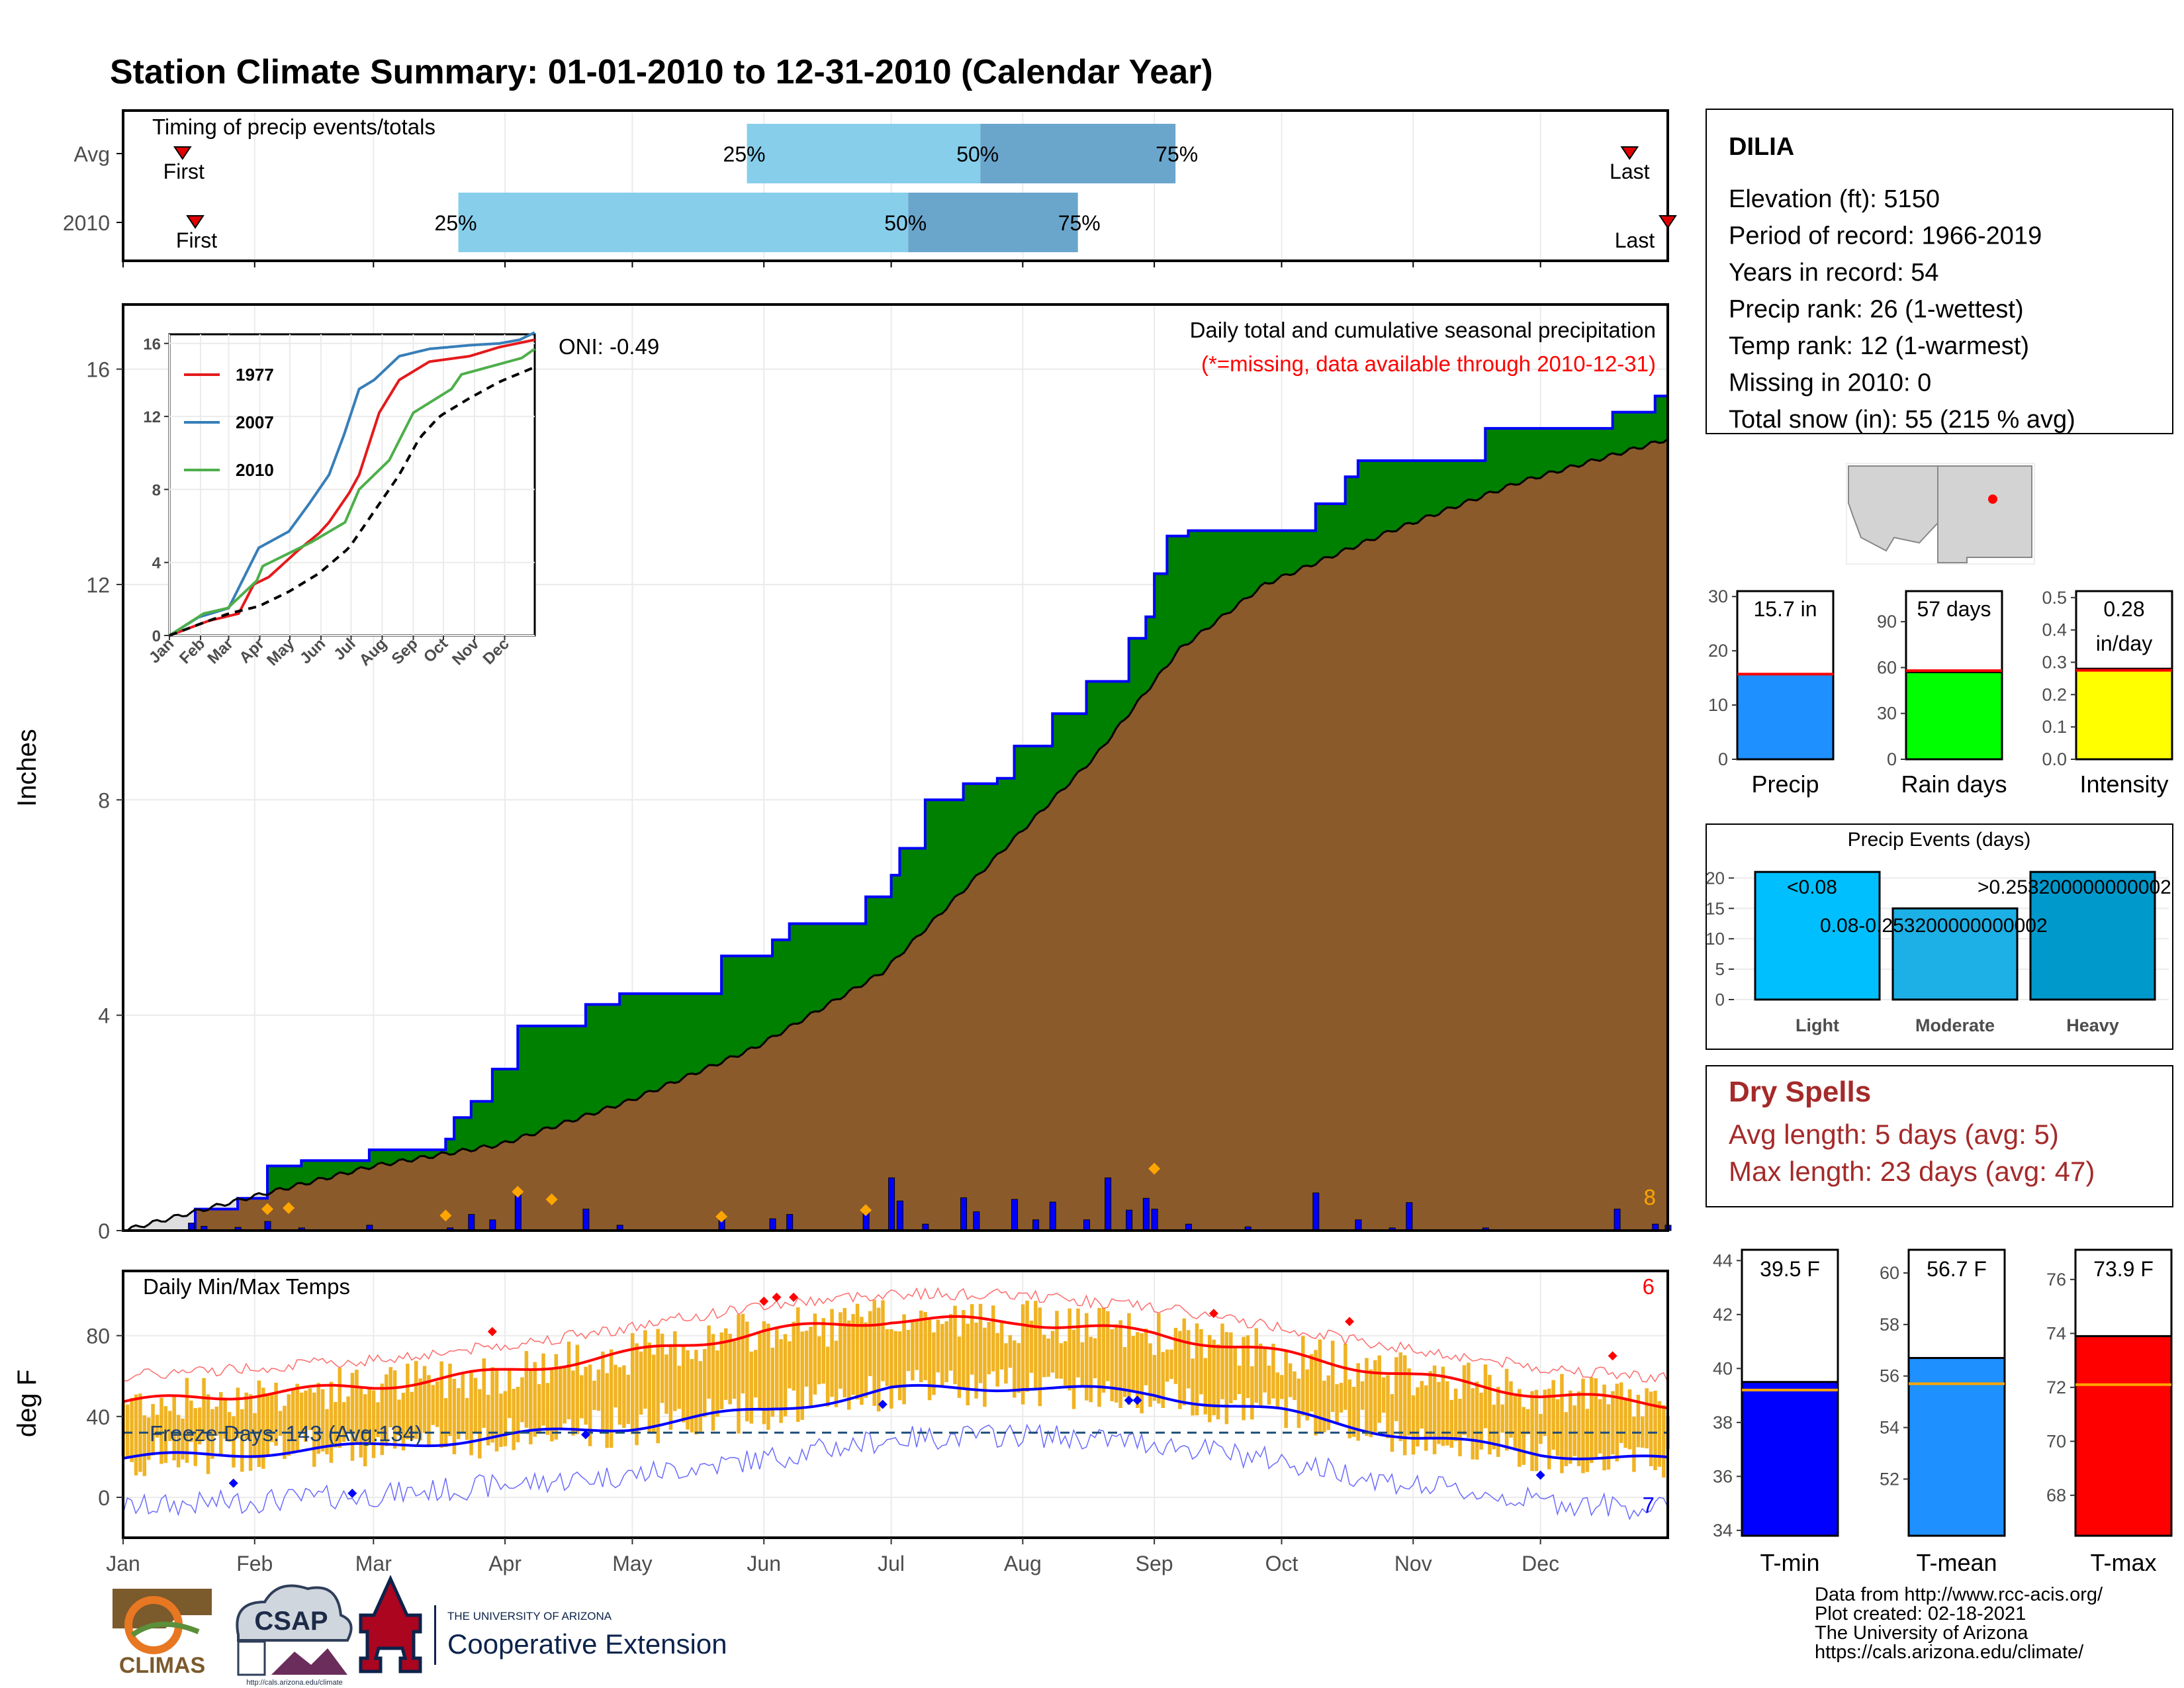  I want to click on events-bar, so click(2092, 935).